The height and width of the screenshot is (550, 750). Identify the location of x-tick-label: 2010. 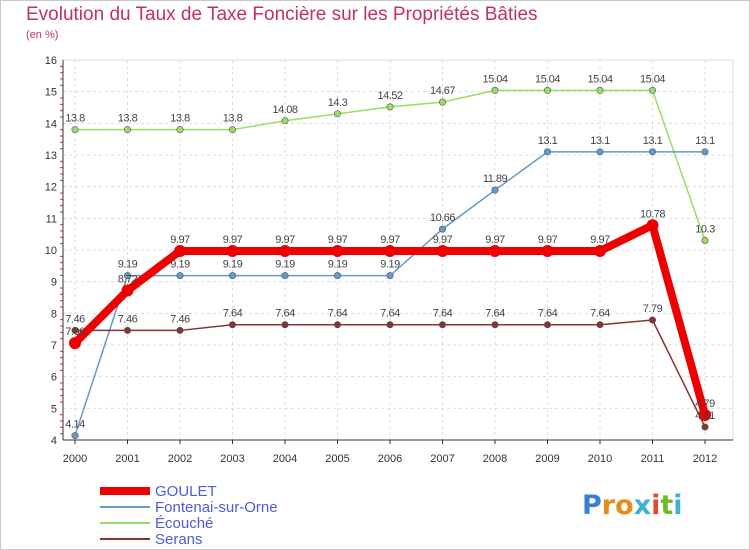
(600, 459).